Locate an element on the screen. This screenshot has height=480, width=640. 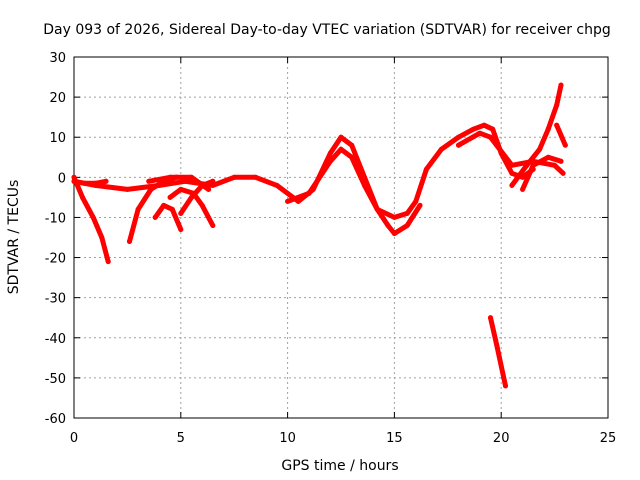
series-arc-main-lower is located at coordinates (354, 191).